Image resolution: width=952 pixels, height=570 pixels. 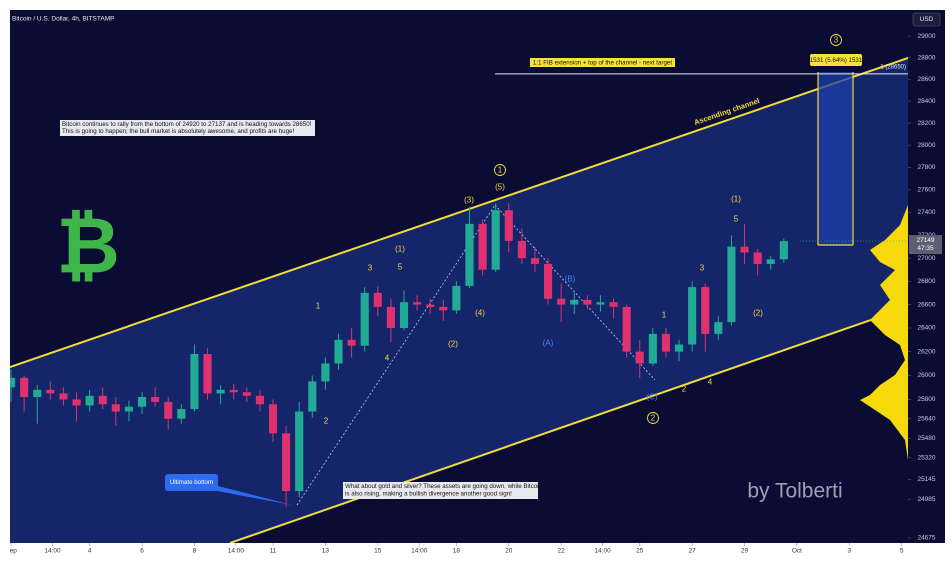 I want to click on target-label: 1 (28650), so click(x=893, y=67).